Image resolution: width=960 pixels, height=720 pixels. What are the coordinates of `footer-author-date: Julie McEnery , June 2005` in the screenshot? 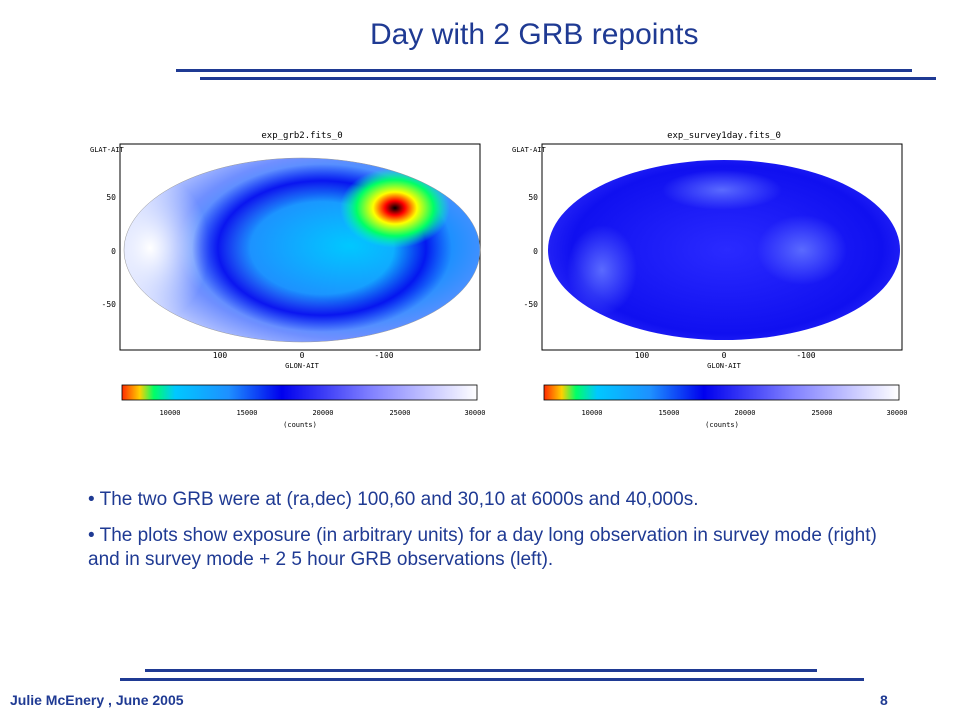 It's located at (97, 700).